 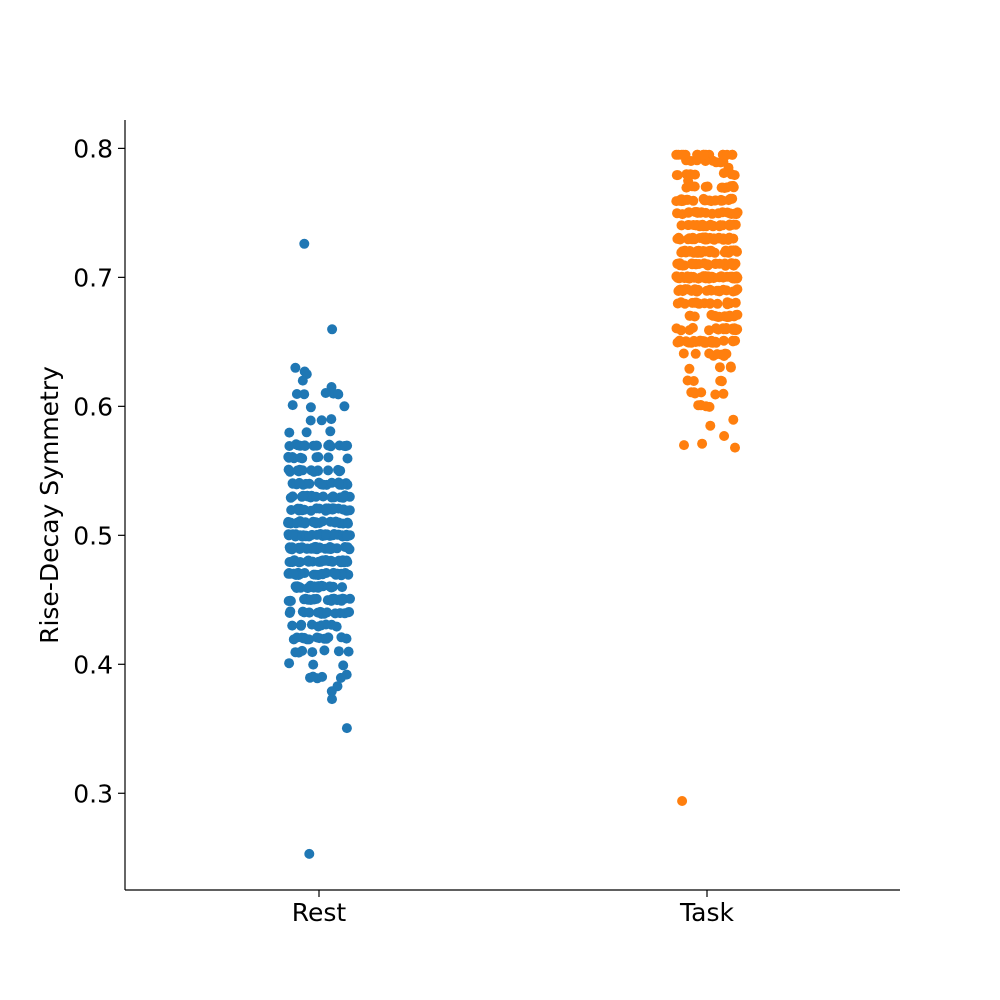 What do you see at coordinates (319, 912) in the screenshot?
I see `x-tick-label: Rest` at bounding box center [319, 912].